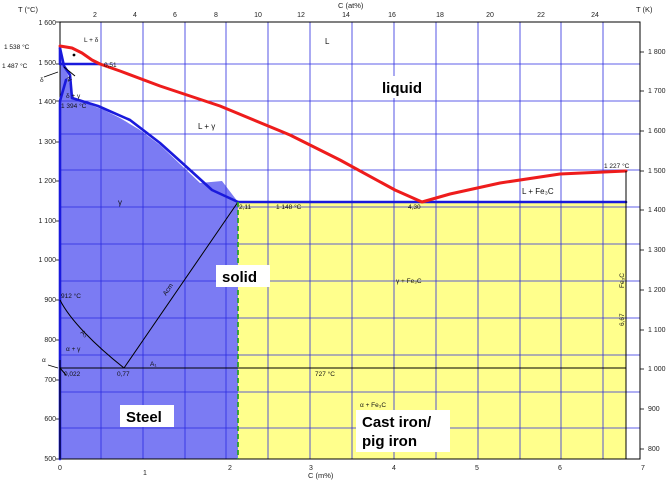  What do you see at coordinates (50, 459) in the screenshot?
I see `left-tick: 500` at bounding box center [50, 459].